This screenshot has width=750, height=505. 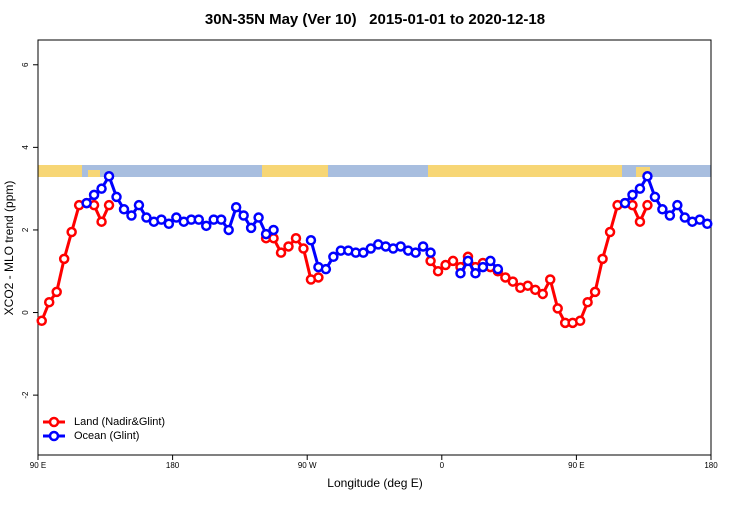 What do you see at coordinates (374, 171) in the screenshot?
I see `map-strip` at bounding box center [374, 171].